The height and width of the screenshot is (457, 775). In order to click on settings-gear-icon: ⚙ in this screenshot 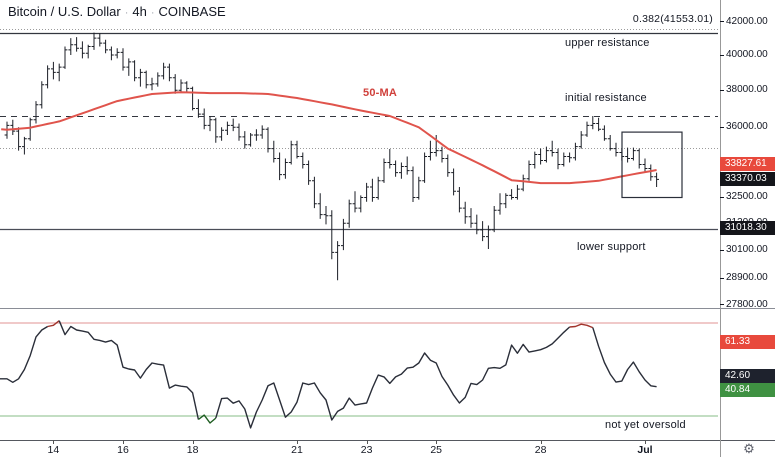, I will do `click(749, 448)`.